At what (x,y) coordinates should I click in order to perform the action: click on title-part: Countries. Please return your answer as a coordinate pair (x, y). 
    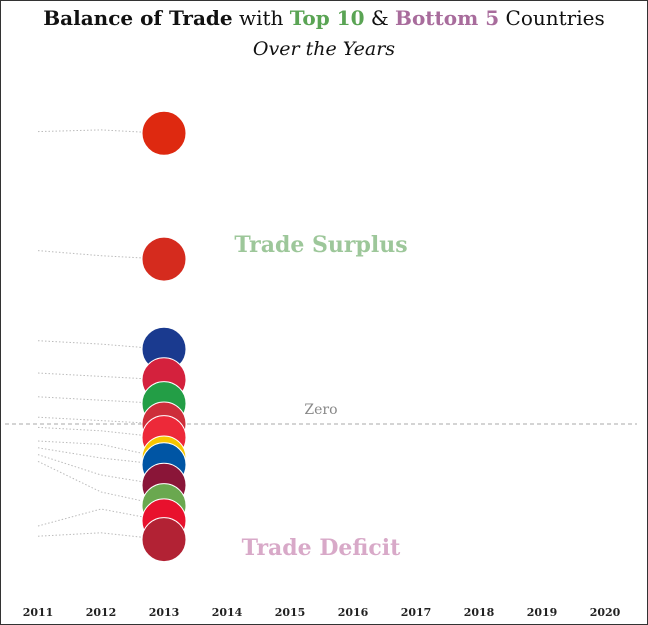
    Looking at the image, I should click on (555, 18).